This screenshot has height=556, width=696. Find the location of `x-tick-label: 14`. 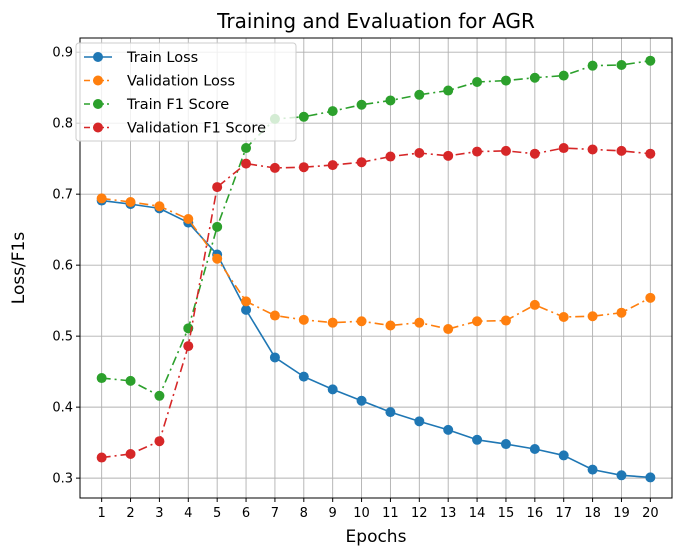

x-tick-label: 14 is located at coordinates (477, 513).